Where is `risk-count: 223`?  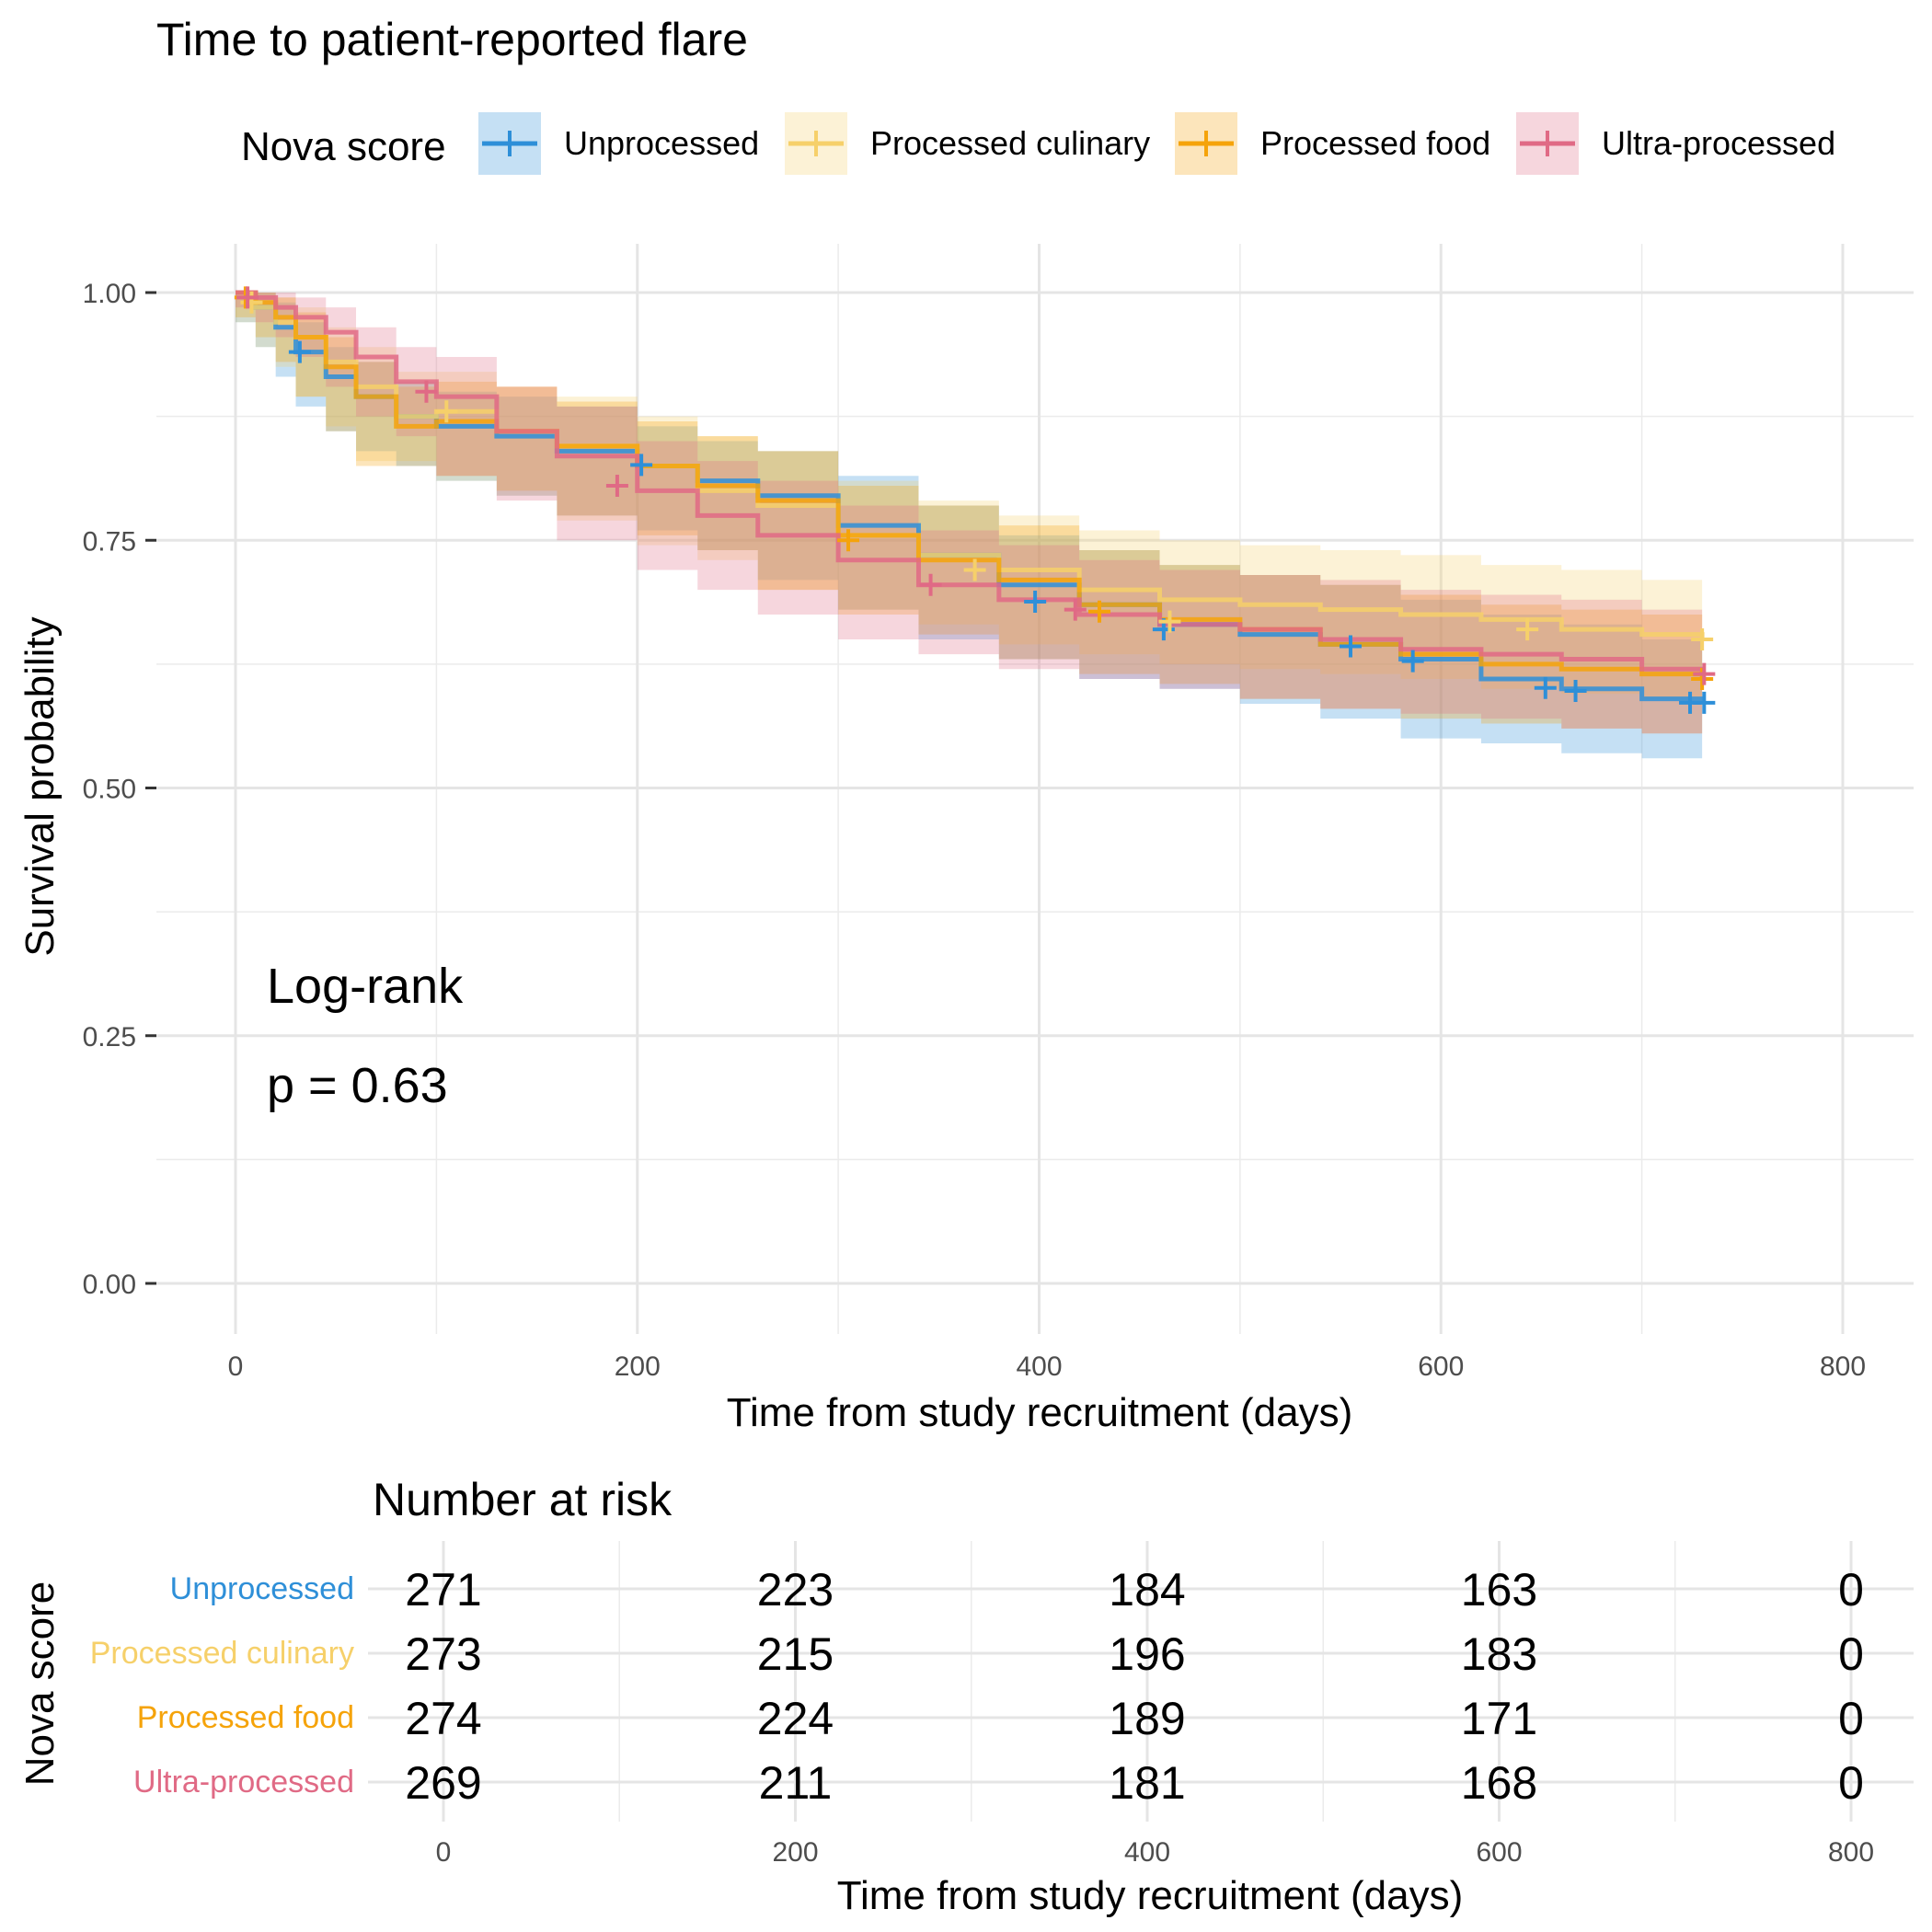
risk-count: 223 is located at coordinates (795, 1590).